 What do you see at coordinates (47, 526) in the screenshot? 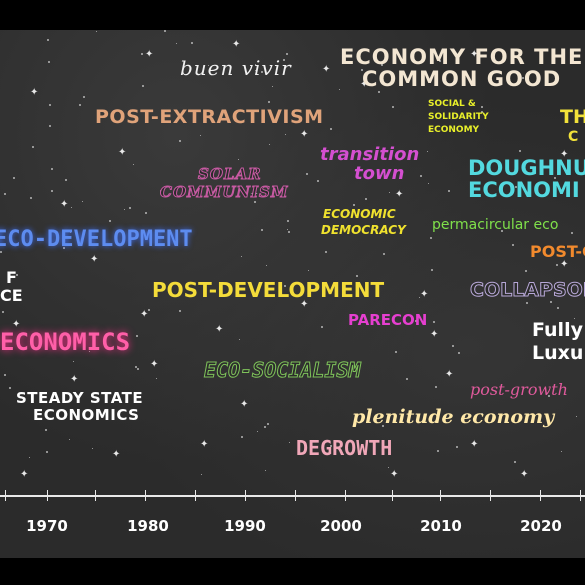
I see `timeline-year-label: 1970` at bounding box center [47, 526].